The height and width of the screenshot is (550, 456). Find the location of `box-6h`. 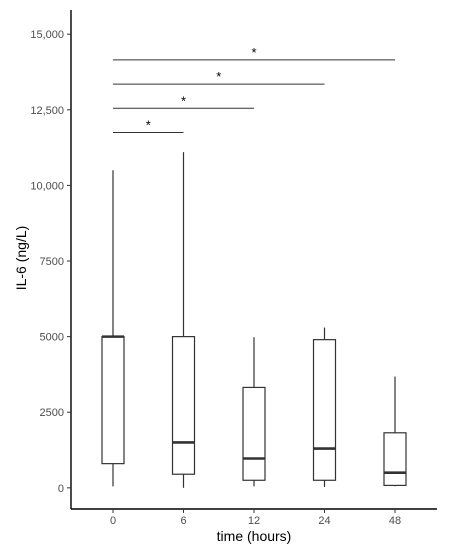

box-6h is located at coordinates (183, 320).